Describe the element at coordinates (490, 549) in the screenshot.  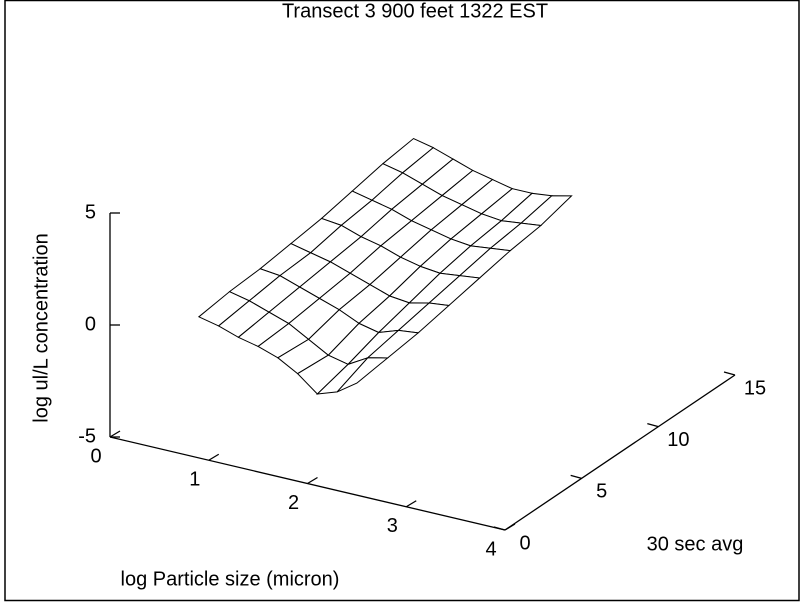
I see `x-tick-label: 4` at that location.